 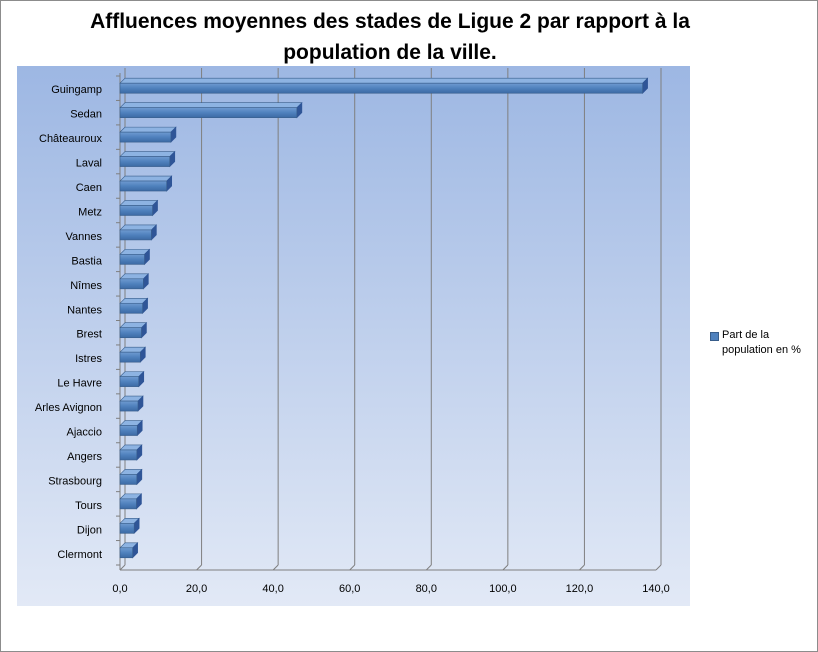 I want to click on category-label: Arles Avignon, so click(x=68, y=408).